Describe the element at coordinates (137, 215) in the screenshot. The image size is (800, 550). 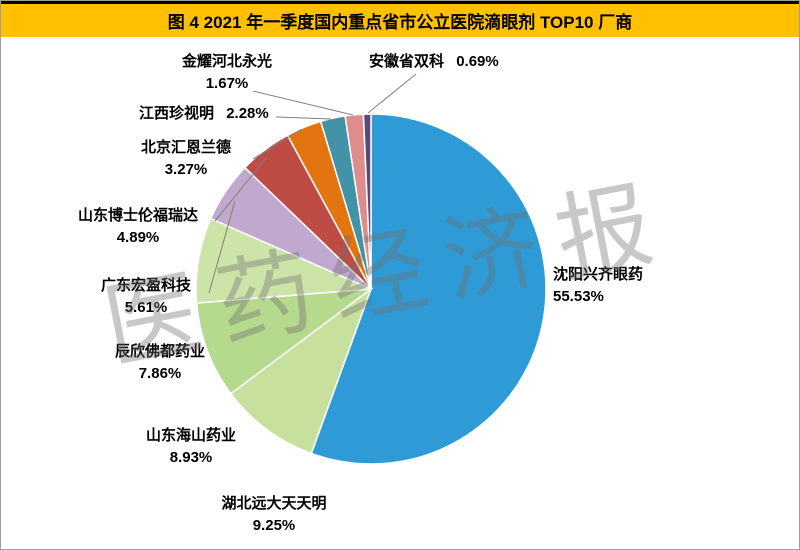
I see `slice-name: 山东博士伦福瑞达` at that location.